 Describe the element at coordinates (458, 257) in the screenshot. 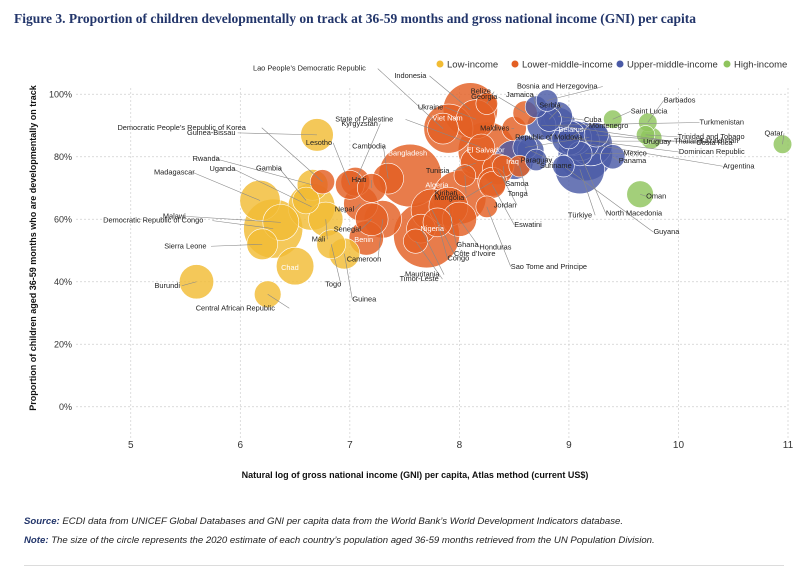

I see `label-congo: Congo` at that location.